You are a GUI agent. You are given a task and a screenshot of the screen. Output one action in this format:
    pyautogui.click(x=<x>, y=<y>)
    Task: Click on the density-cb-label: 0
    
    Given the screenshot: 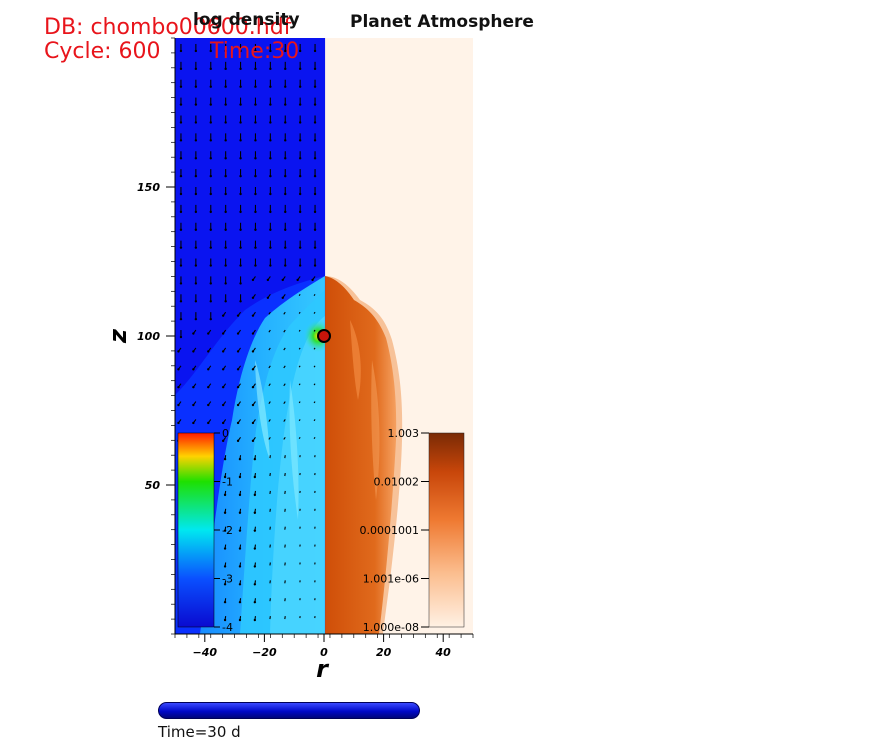 What is the action you would take?
    pyautogui.click(x=225, y=433)
    